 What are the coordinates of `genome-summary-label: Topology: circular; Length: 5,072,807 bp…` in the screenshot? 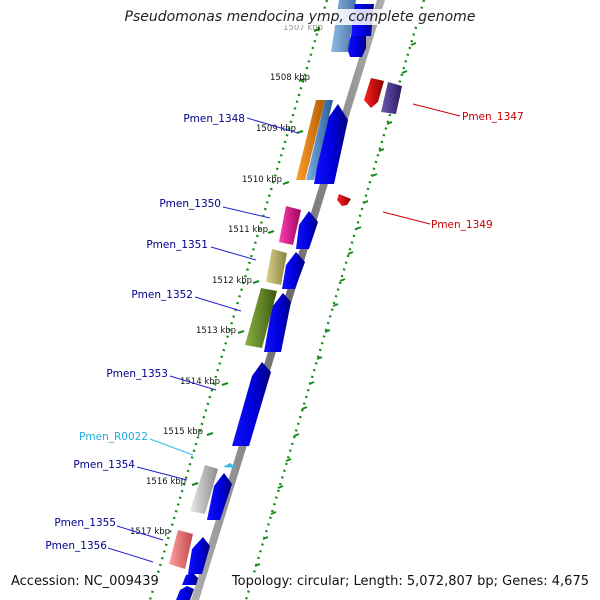 It's located at (410, 581).